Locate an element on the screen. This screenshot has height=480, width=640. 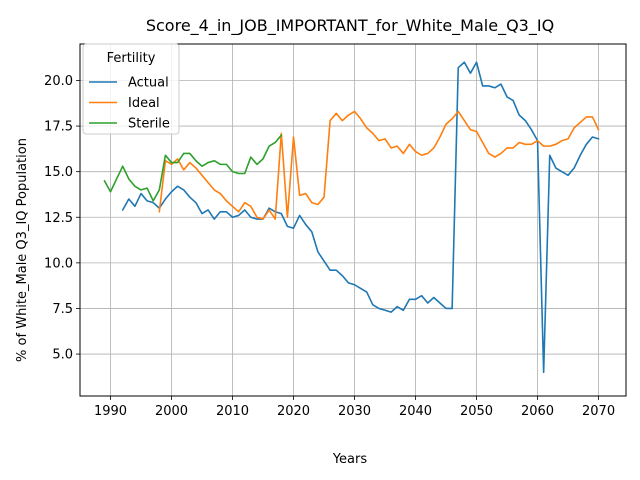
legend-label-sterile: Sterile is located at coordinates (149, 124).